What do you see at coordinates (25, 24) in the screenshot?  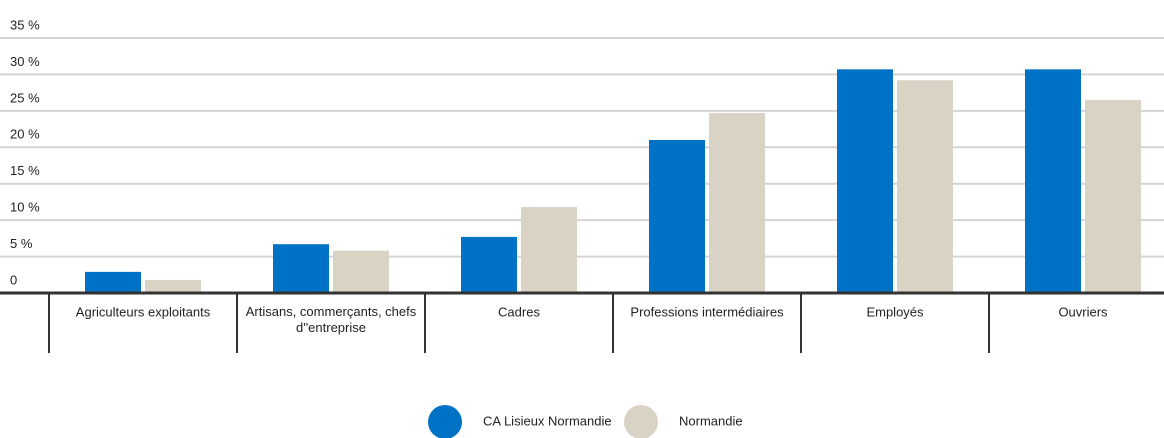 I see `y-tick-label: 35 %` at bounding box center [25, 24].